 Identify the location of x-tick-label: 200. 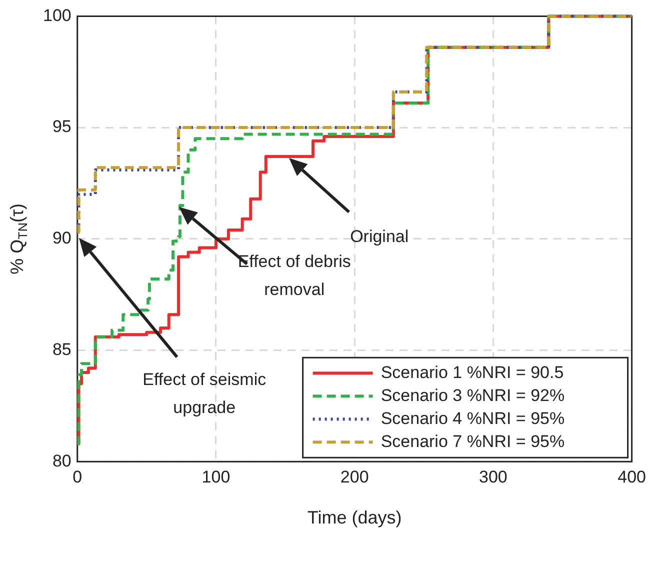
(354, 476).